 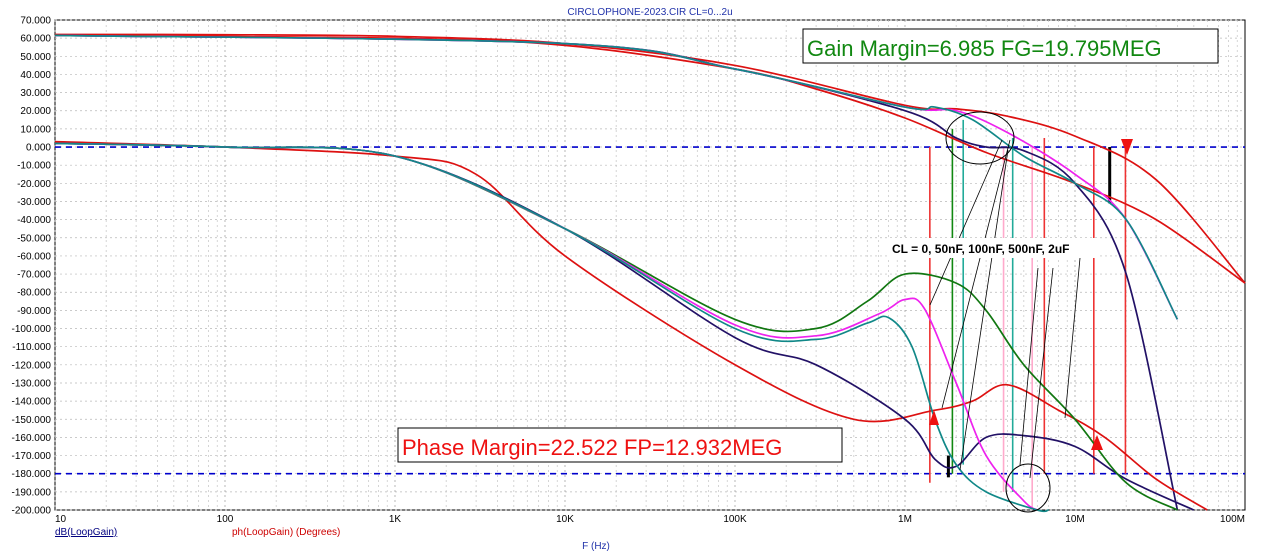 I want to click on cl-values-box: CL = 0, 50nF, 100nF, 500nF, 2uF, so click(x=994, y=248).